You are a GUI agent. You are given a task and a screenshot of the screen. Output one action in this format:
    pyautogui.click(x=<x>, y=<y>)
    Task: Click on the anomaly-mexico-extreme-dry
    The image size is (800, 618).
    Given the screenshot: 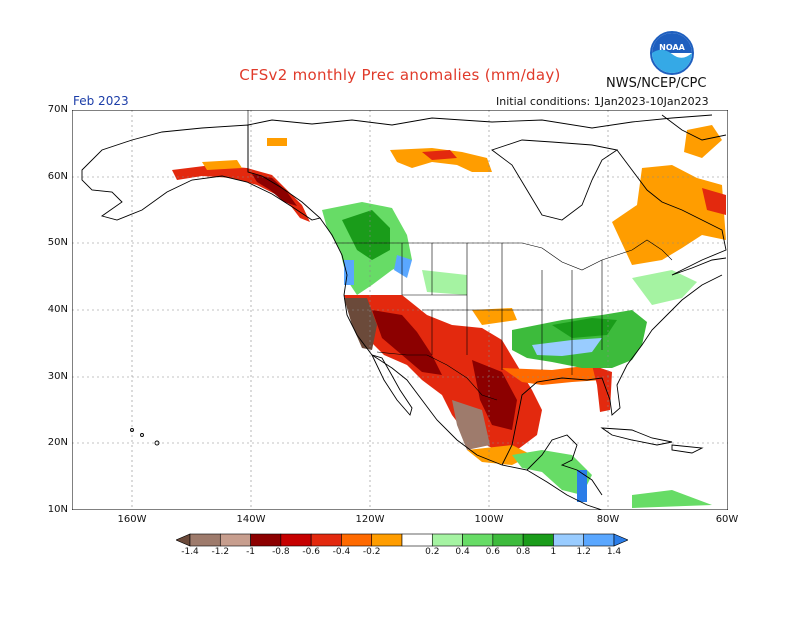 What is the action you would take?
    pyautogui.click(x=471, y=425)
    